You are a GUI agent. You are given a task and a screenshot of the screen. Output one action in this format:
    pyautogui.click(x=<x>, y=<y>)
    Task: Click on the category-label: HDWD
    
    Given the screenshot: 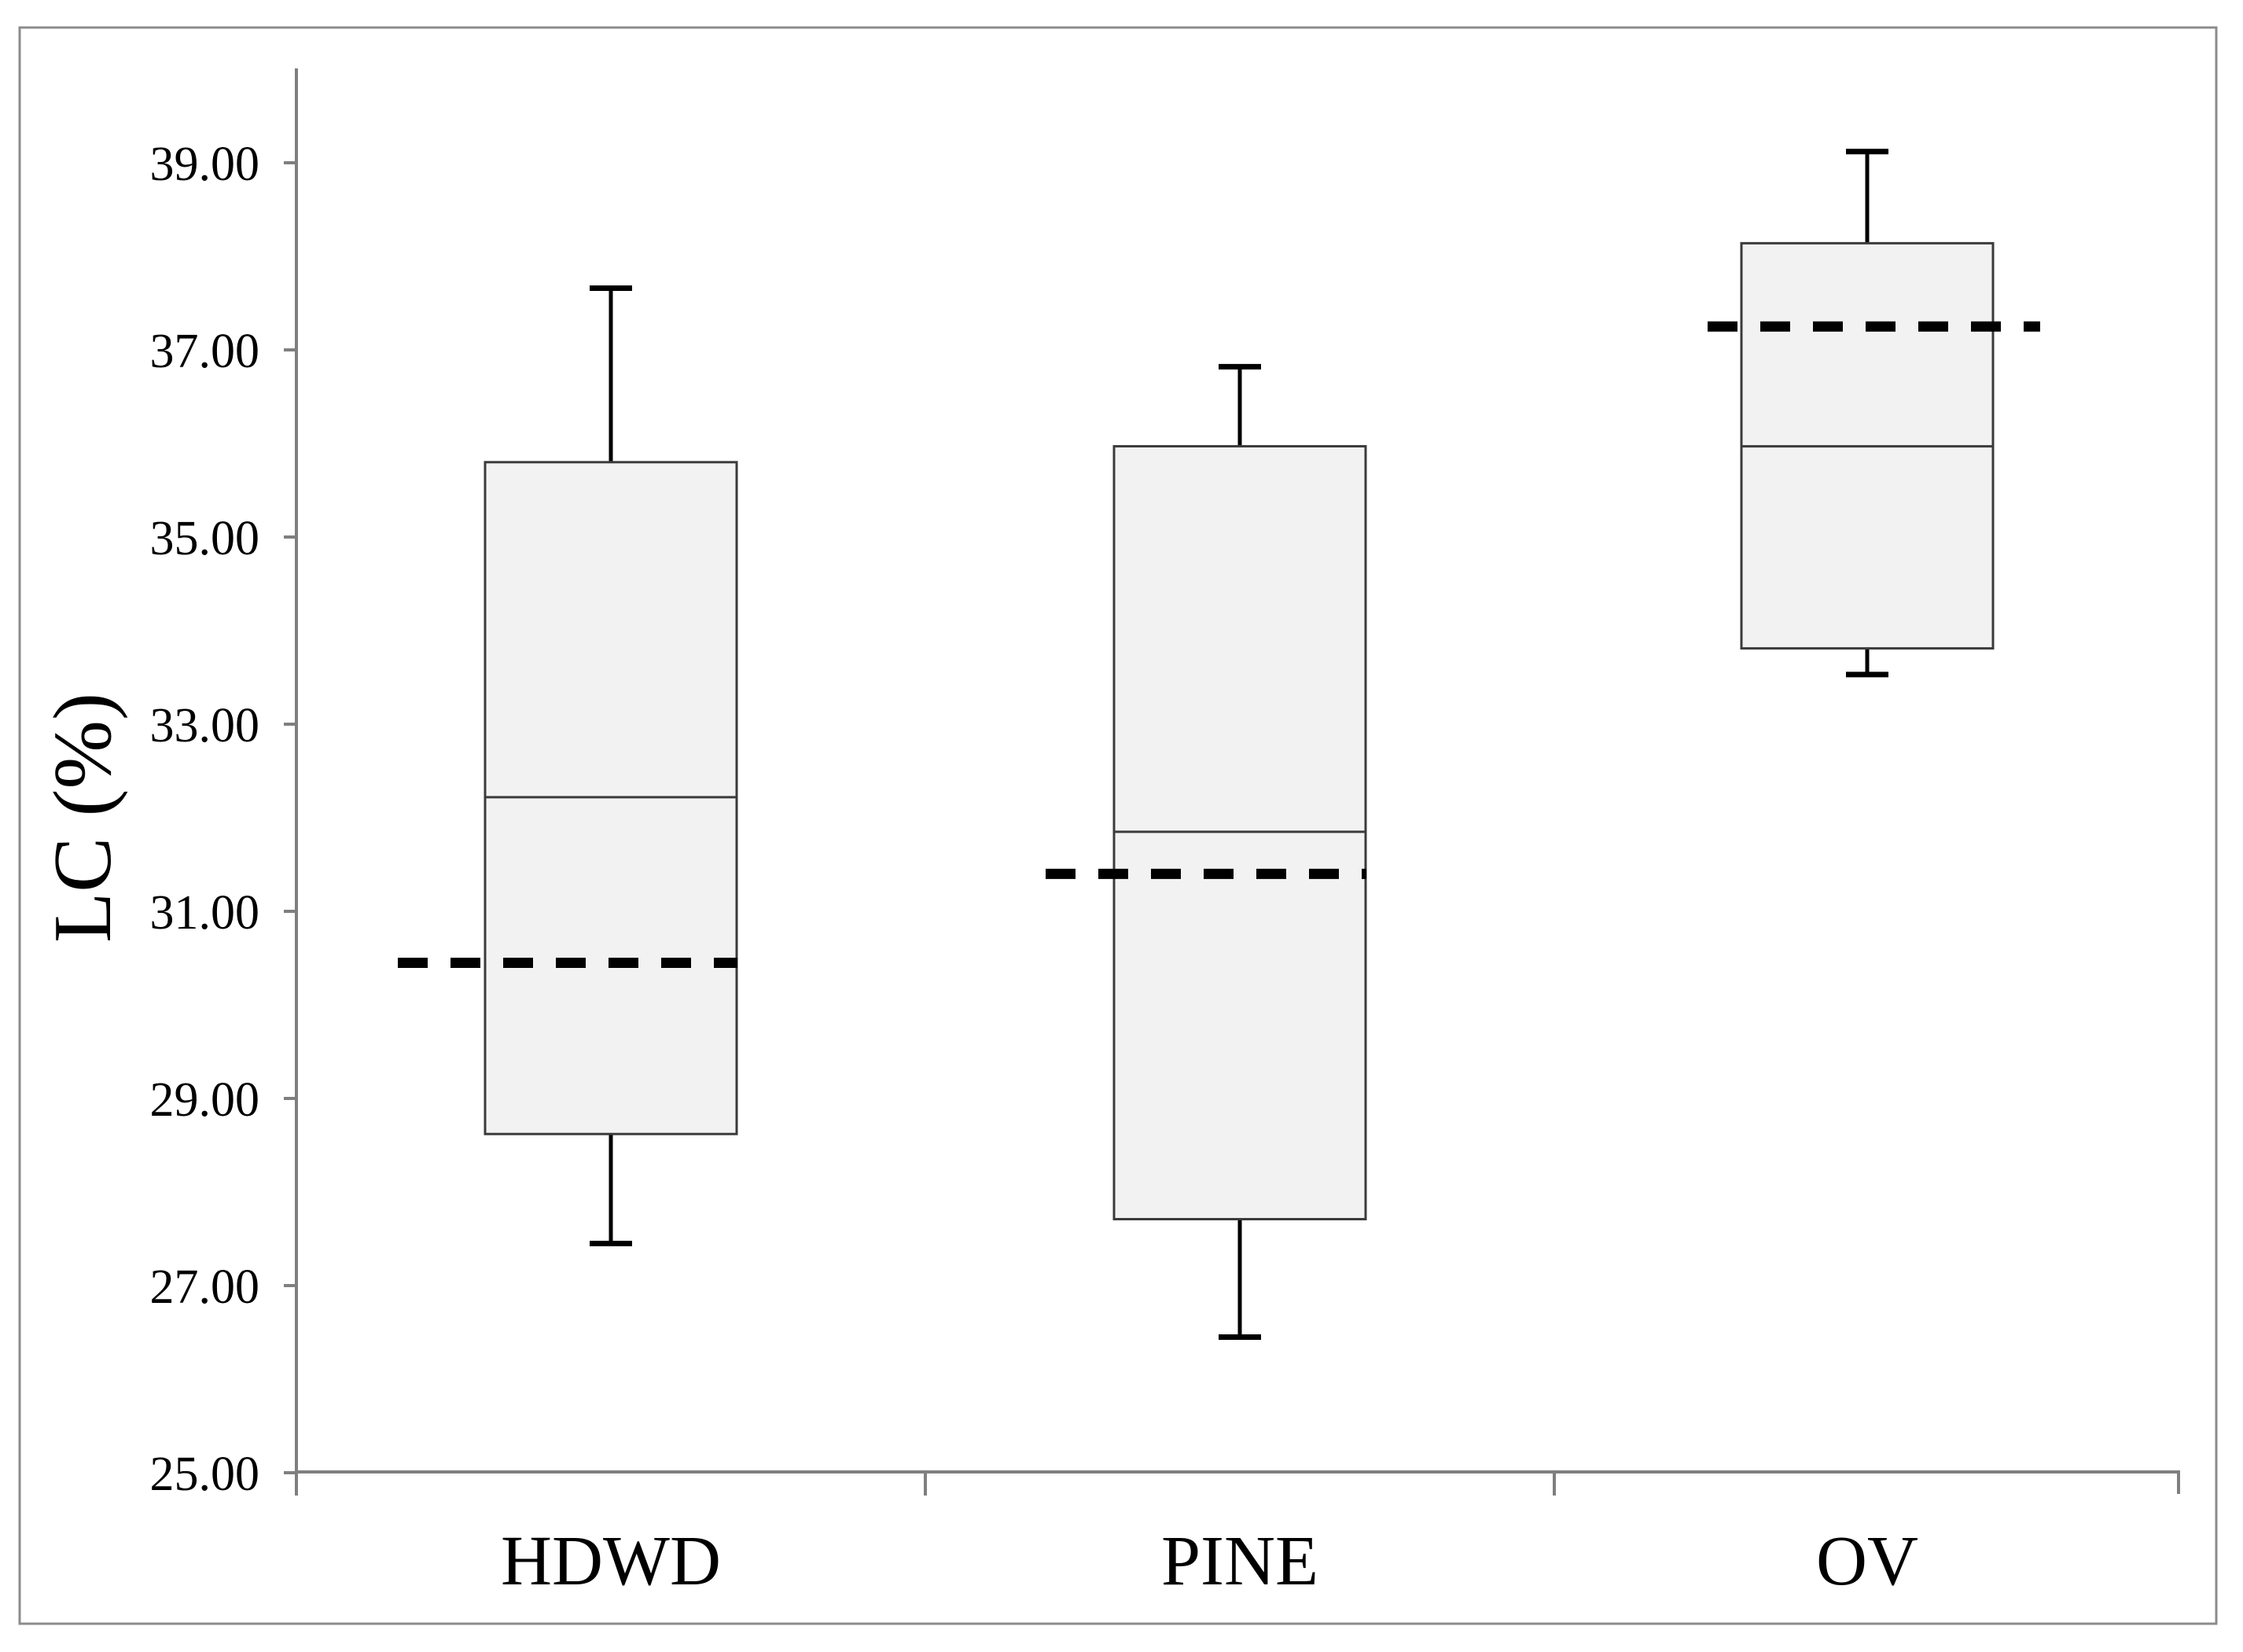 What is the action you would take?
    pyautogui.click(x=611, y=1561)
    